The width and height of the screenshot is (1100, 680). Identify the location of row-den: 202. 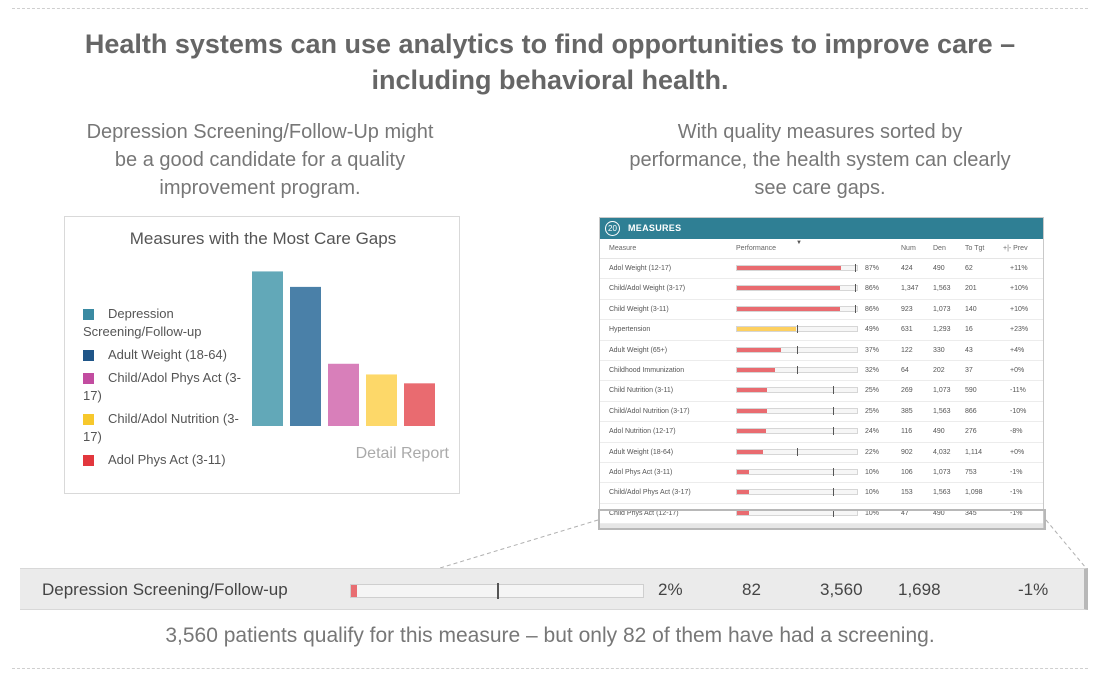
(939, 370).